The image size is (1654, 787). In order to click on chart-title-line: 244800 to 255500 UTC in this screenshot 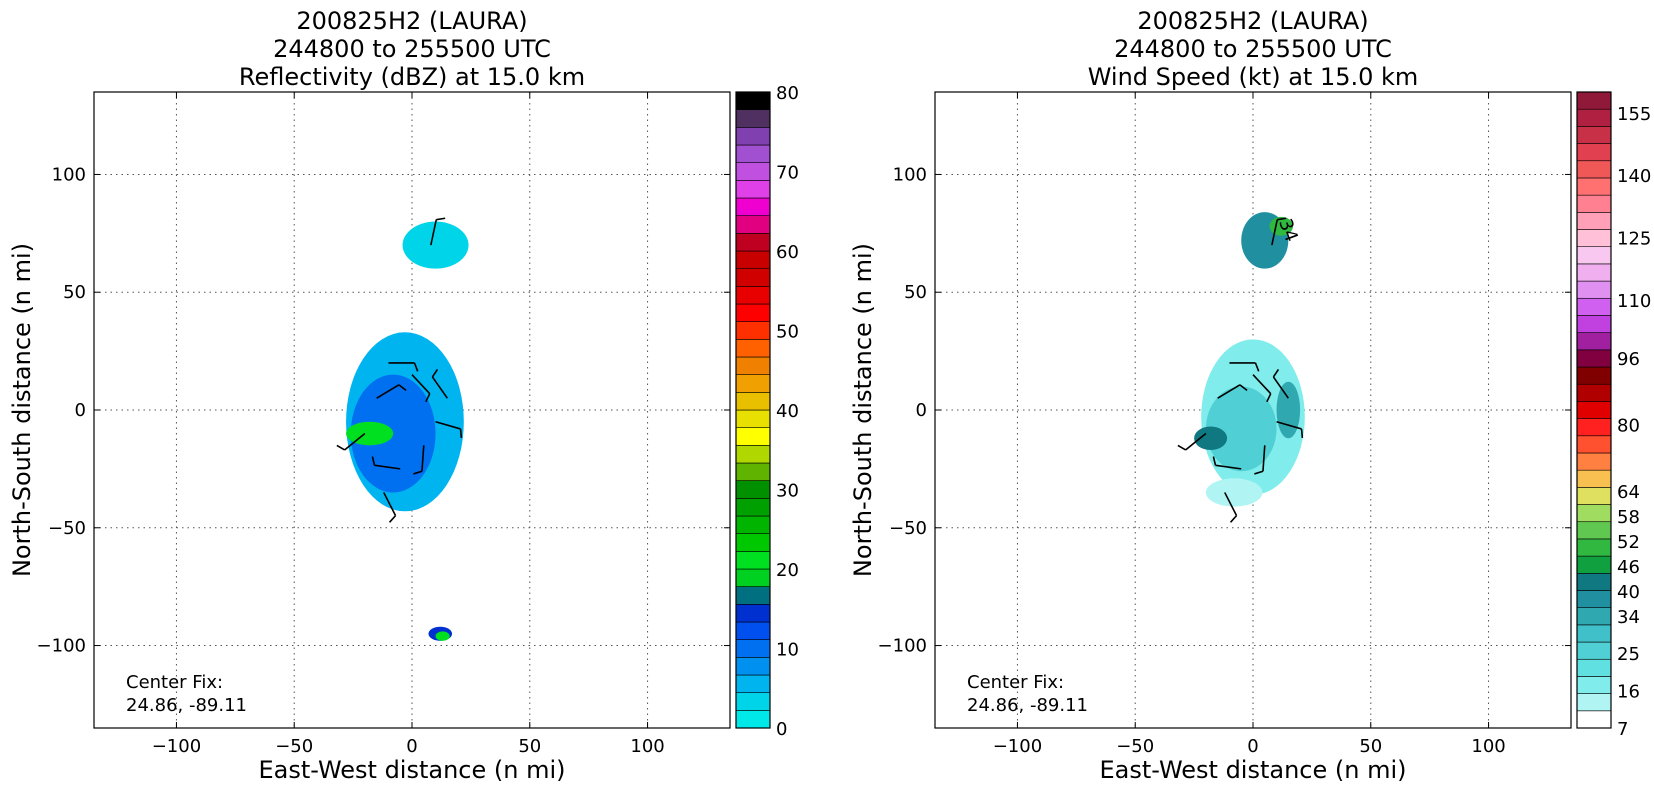, I will do `click(1253, 49)`.